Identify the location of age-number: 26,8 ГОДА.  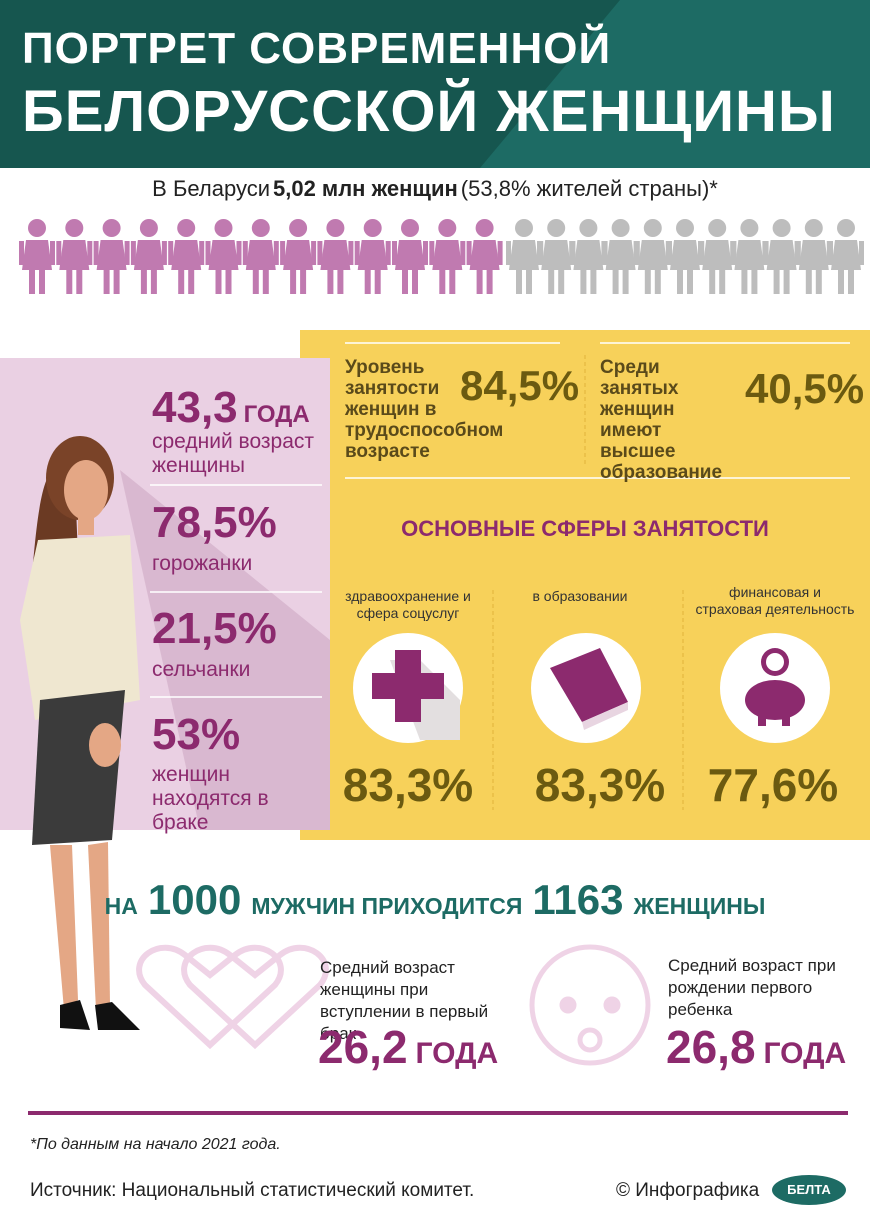
(756, 1047).